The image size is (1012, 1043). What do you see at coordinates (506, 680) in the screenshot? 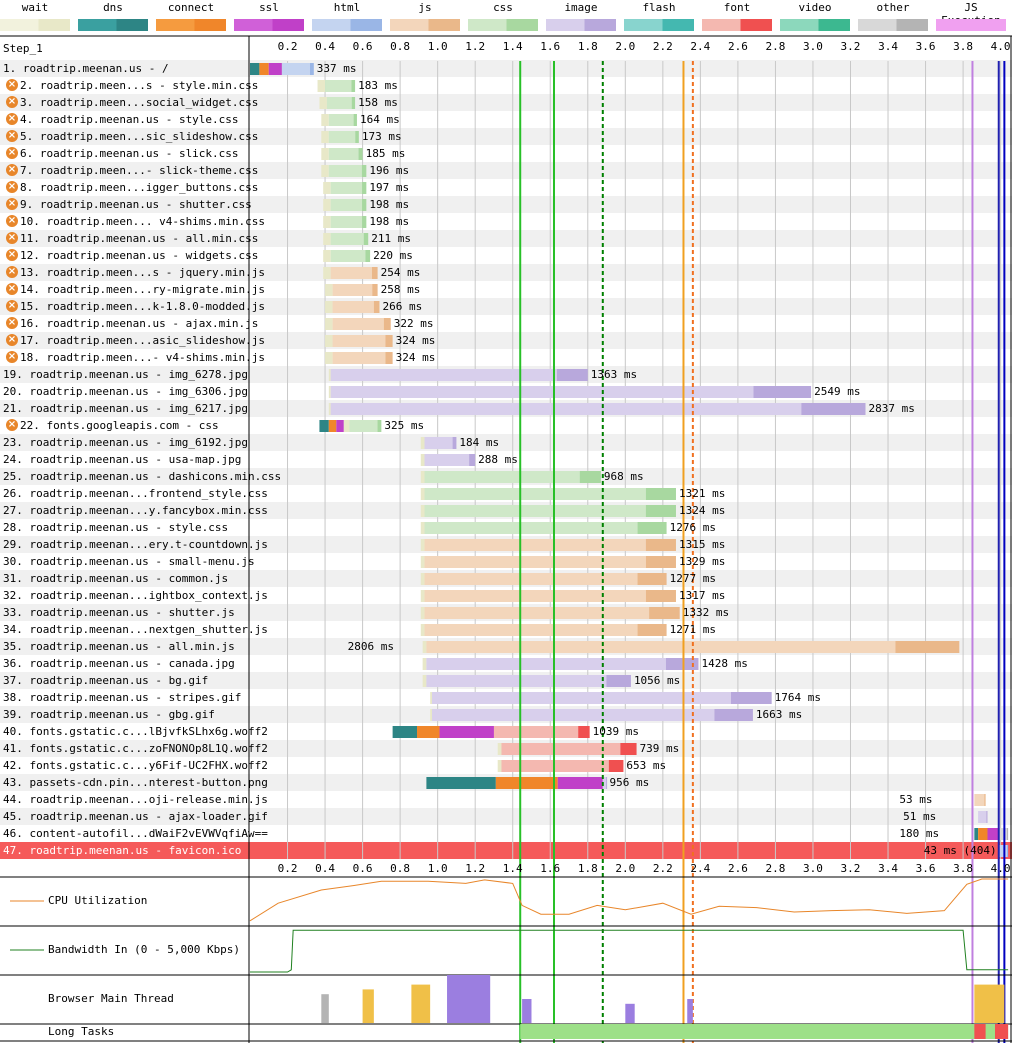
I see `request-row: 37. roadtrip.meenan.us - bg.gif 1056 ms` at bounding box center [506, 680].